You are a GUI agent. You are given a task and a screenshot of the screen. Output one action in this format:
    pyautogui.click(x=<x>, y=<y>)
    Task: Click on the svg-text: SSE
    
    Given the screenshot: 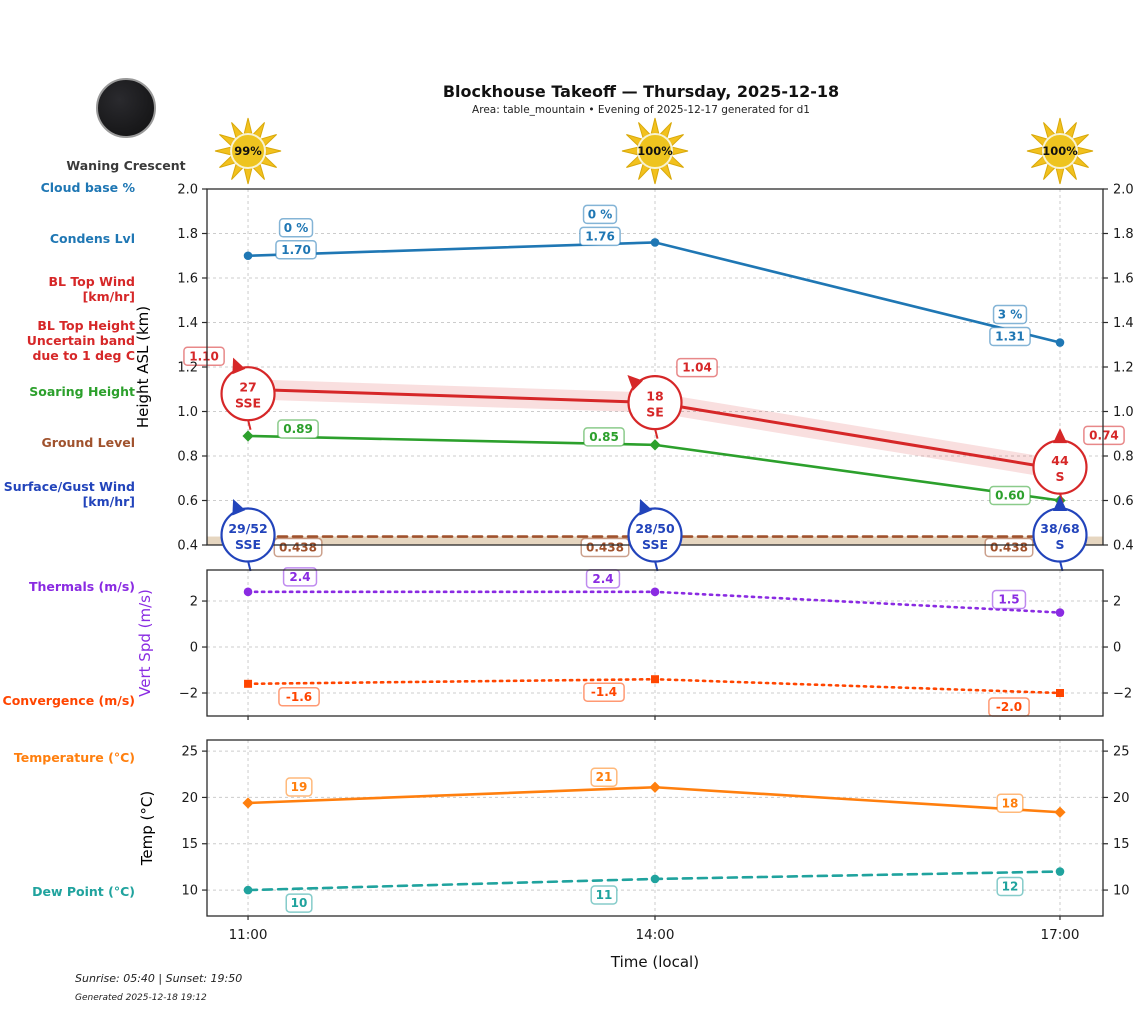 What is the action you would take?
    pyautogui.click(x=655, y=544)
    